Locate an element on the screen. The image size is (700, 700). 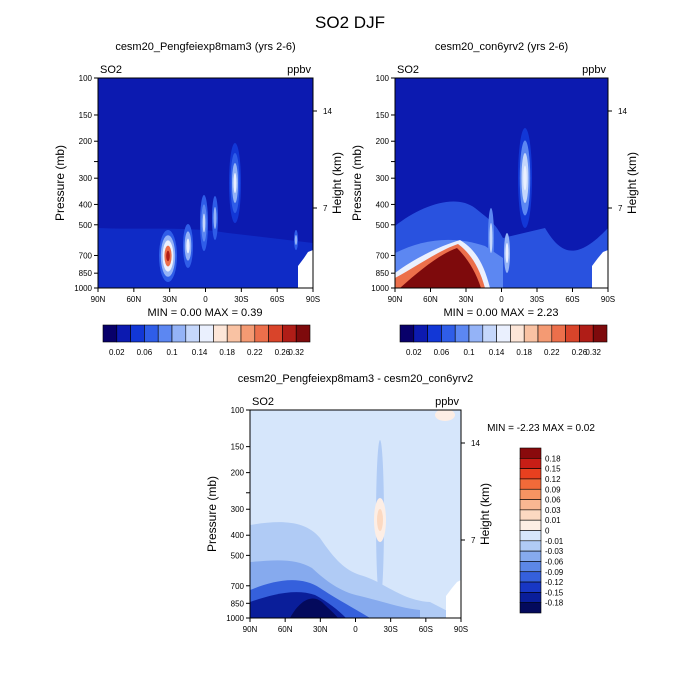
panel-title: cesm20_Pengfeiexp8mam3 - cesm20_con6yrv2 is located at coordinates (355, 379).